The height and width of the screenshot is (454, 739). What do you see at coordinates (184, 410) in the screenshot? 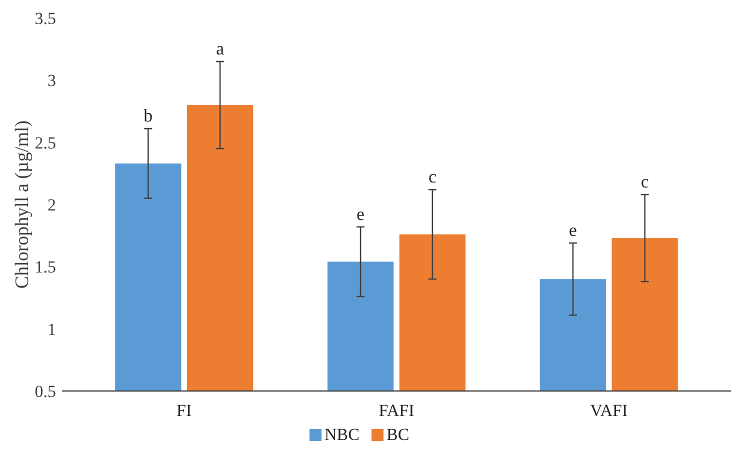
I see `x-tick-label: FI` at bounding box center [184, 410].